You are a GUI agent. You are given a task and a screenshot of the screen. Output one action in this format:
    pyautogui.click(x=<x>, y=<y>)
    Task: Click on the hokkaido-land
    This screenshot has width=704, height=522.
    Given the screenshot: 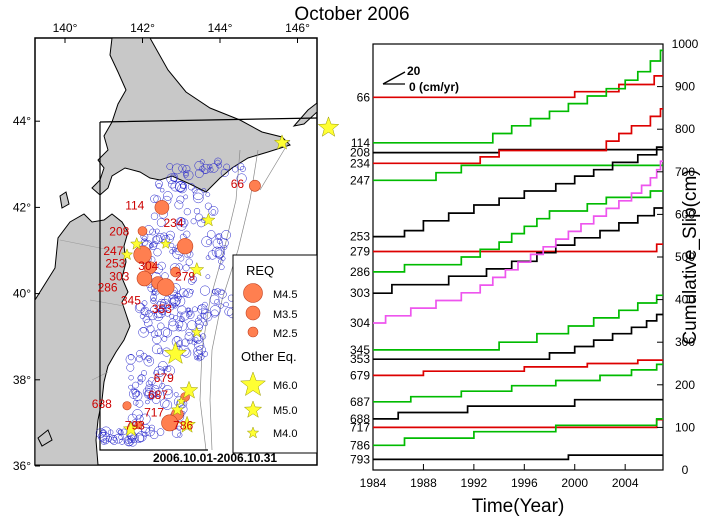 What is the action you would take?
    pyautogui.click(x=191, y=117)
    